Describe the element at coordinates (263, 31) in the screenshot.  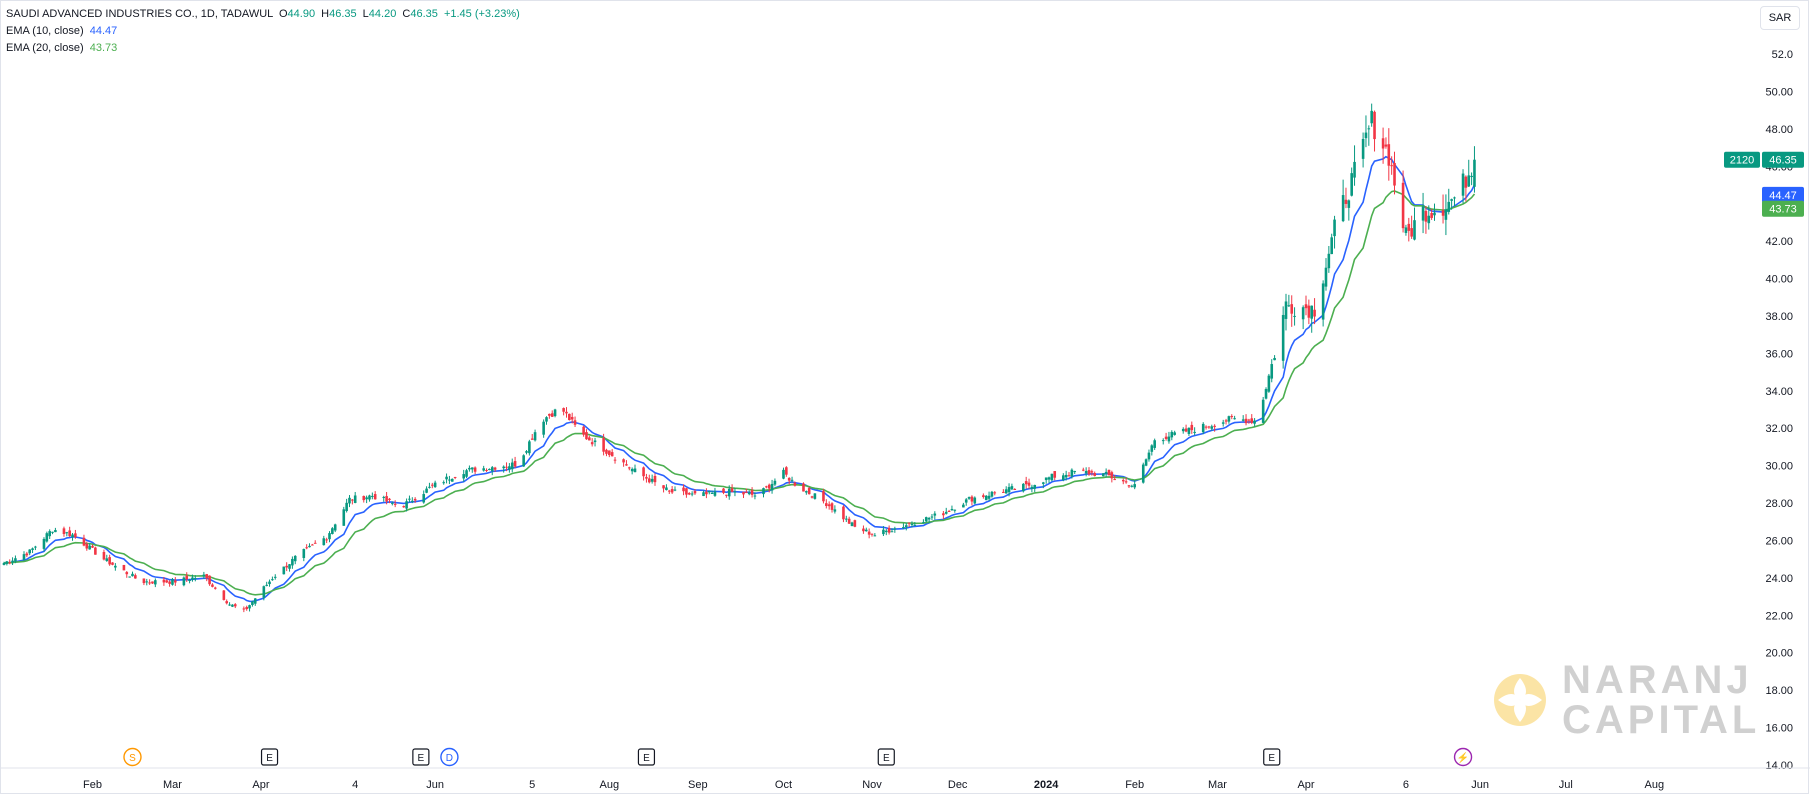
I see `ema10-row: EMA (10, close) 44.47` at that location.